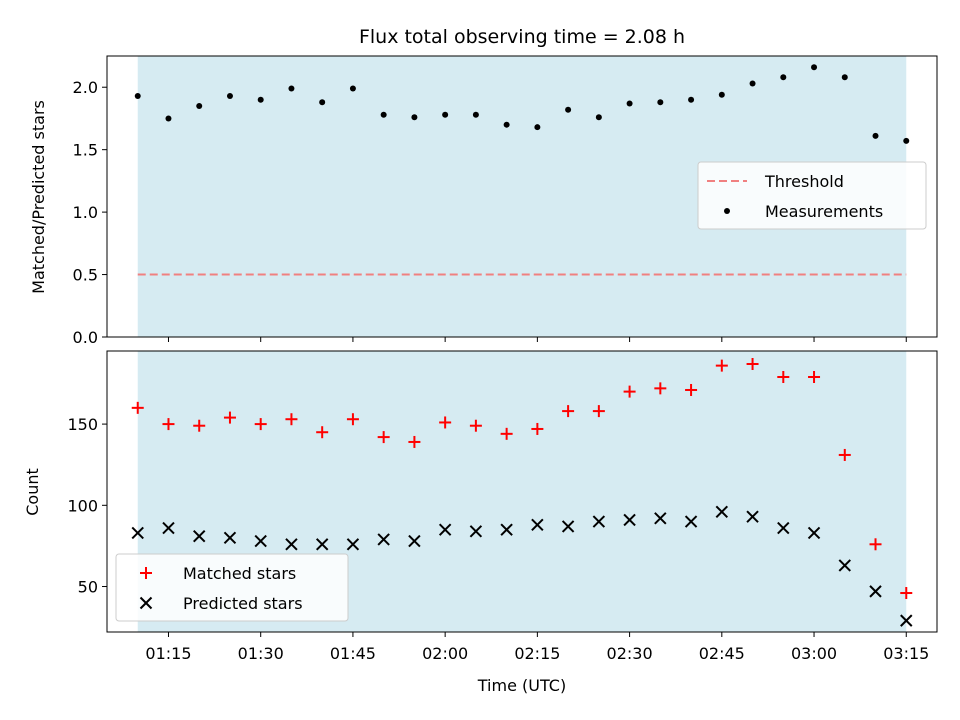  I want to click on ratio-legend: Threshold Measurements, so click(812, 195).